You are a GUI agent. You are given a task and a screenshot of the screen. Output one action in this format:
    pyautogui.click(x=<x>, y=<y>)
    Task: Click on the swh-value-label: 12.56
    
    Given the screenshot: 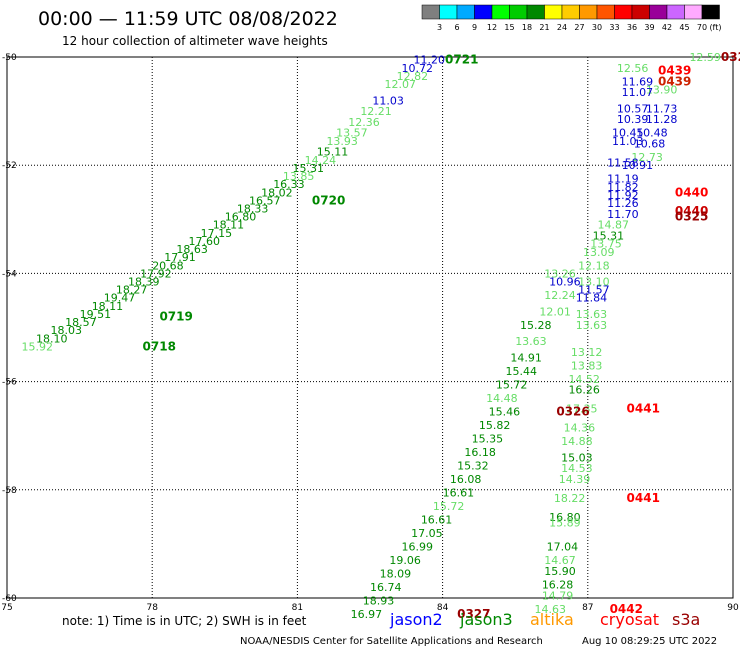 What is the action you would take?
    pyautogui.click(x=633, y=68)
    